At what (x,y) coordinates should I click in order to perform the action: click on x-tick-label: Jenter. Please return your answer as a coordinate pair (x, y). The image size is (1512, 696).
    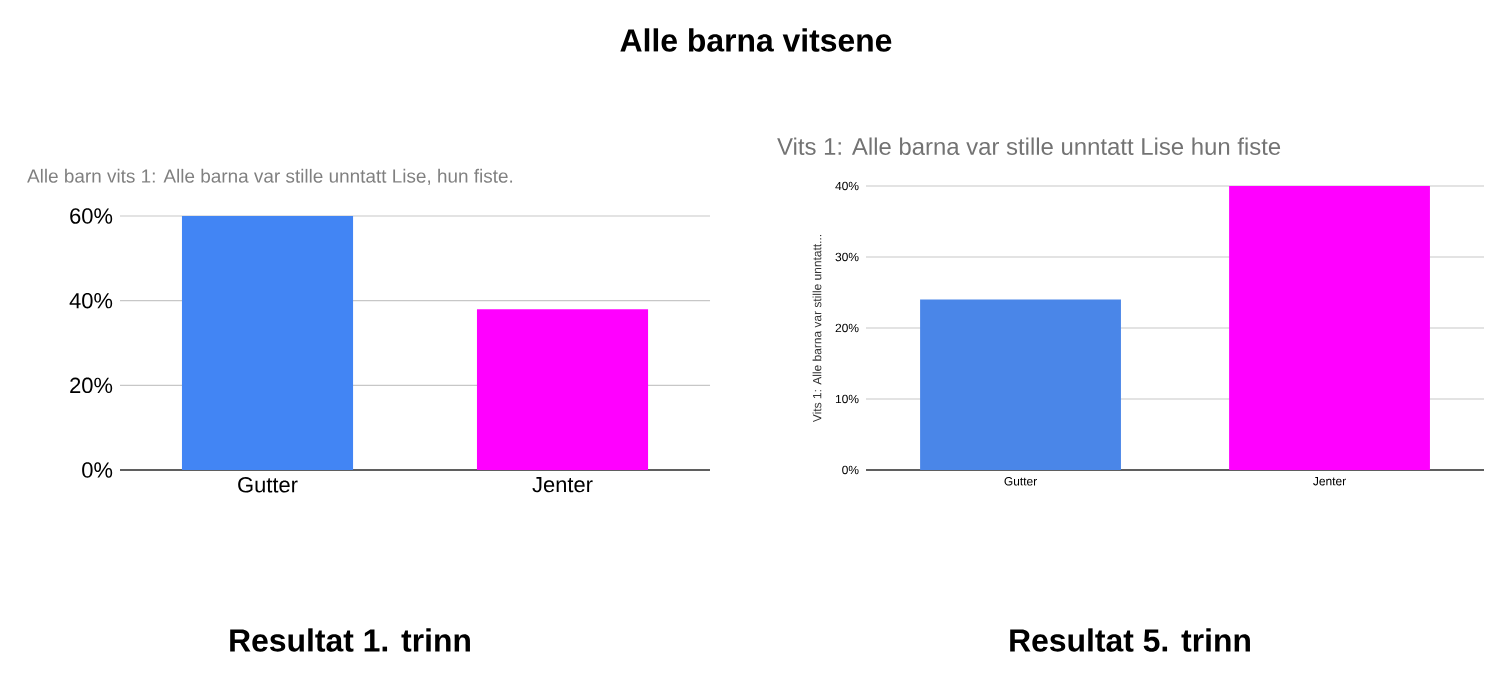
    Looking at the image, I should click on (562, 485).